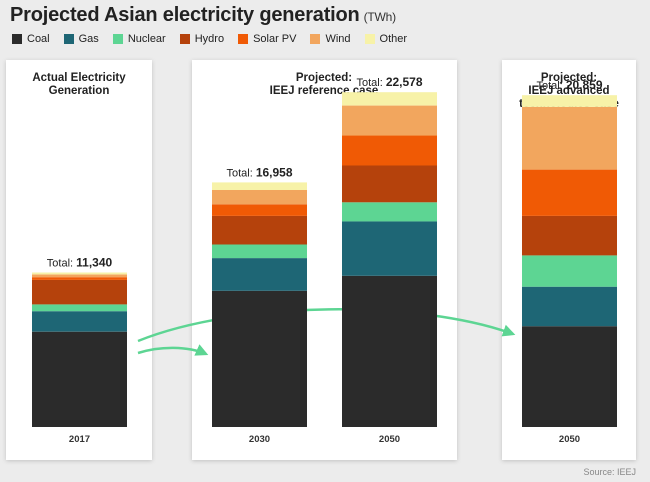 The width and height of the screenshot is (650, 482). I want to click on panel-heading-3-line-2: IEEJ advanced, so click(568, 91).